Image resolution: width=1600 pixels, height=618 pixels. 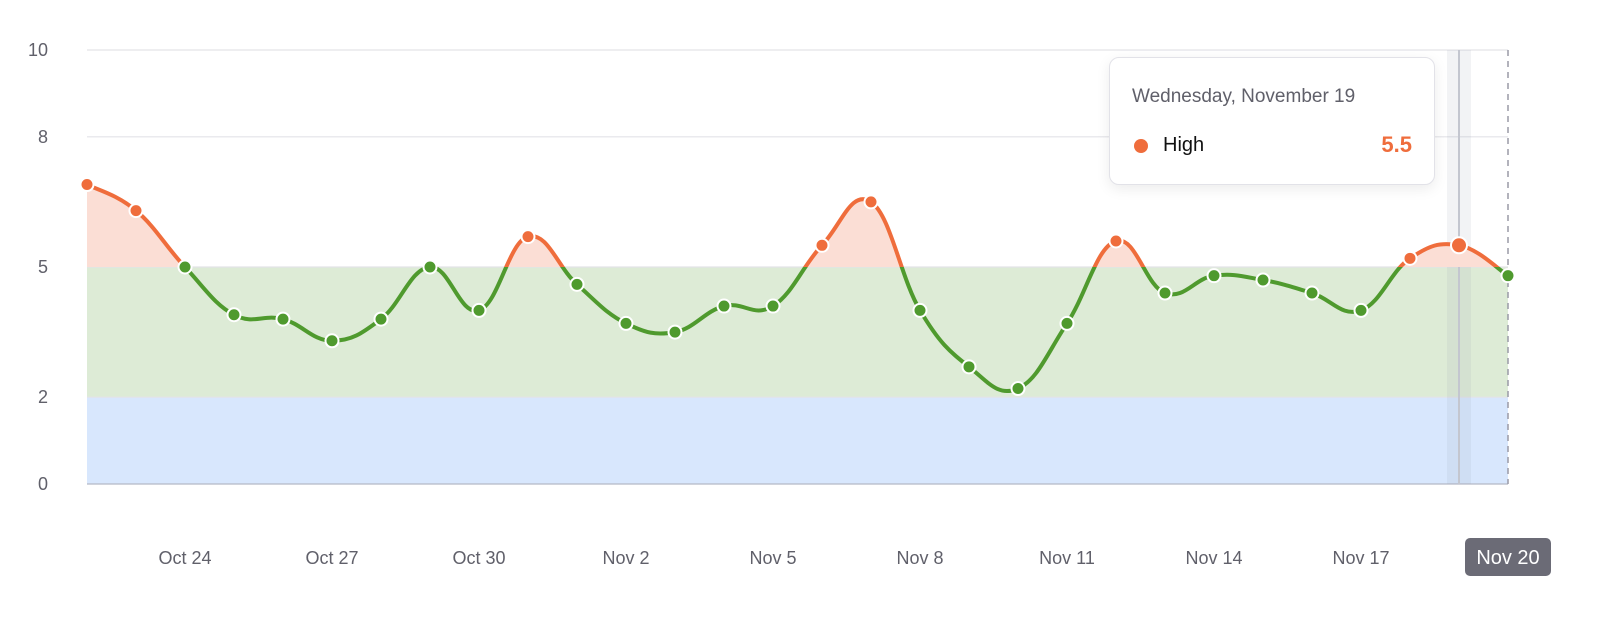 I want to click on x-tick-label: Nov 5, so click(x=772, y=558).